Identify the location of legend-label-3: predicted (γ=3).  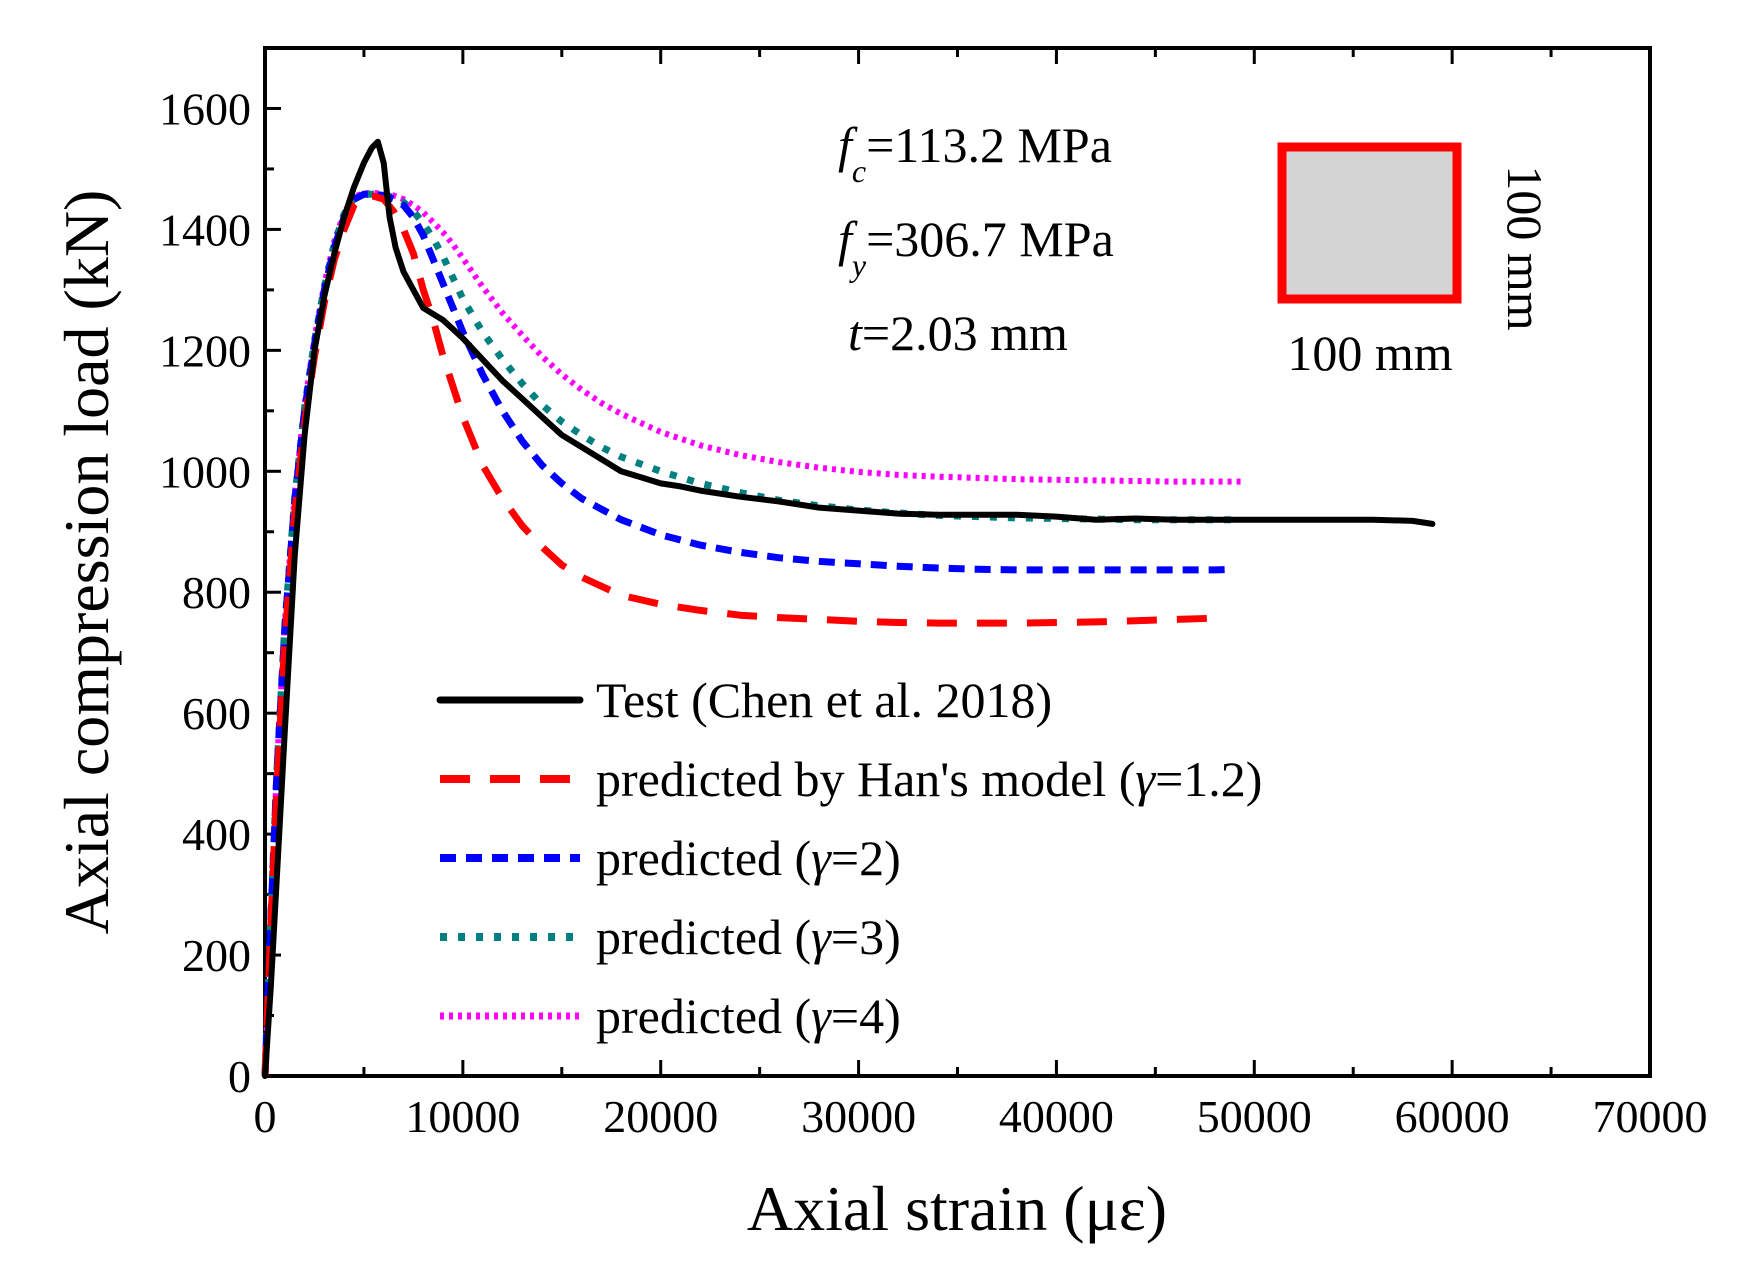
(748, 937).